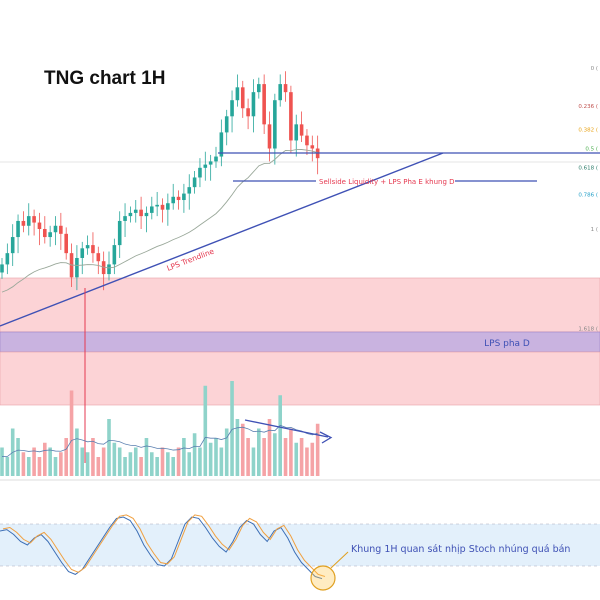  I want to click on fib-label: 0.236 (, so click(588, 107).